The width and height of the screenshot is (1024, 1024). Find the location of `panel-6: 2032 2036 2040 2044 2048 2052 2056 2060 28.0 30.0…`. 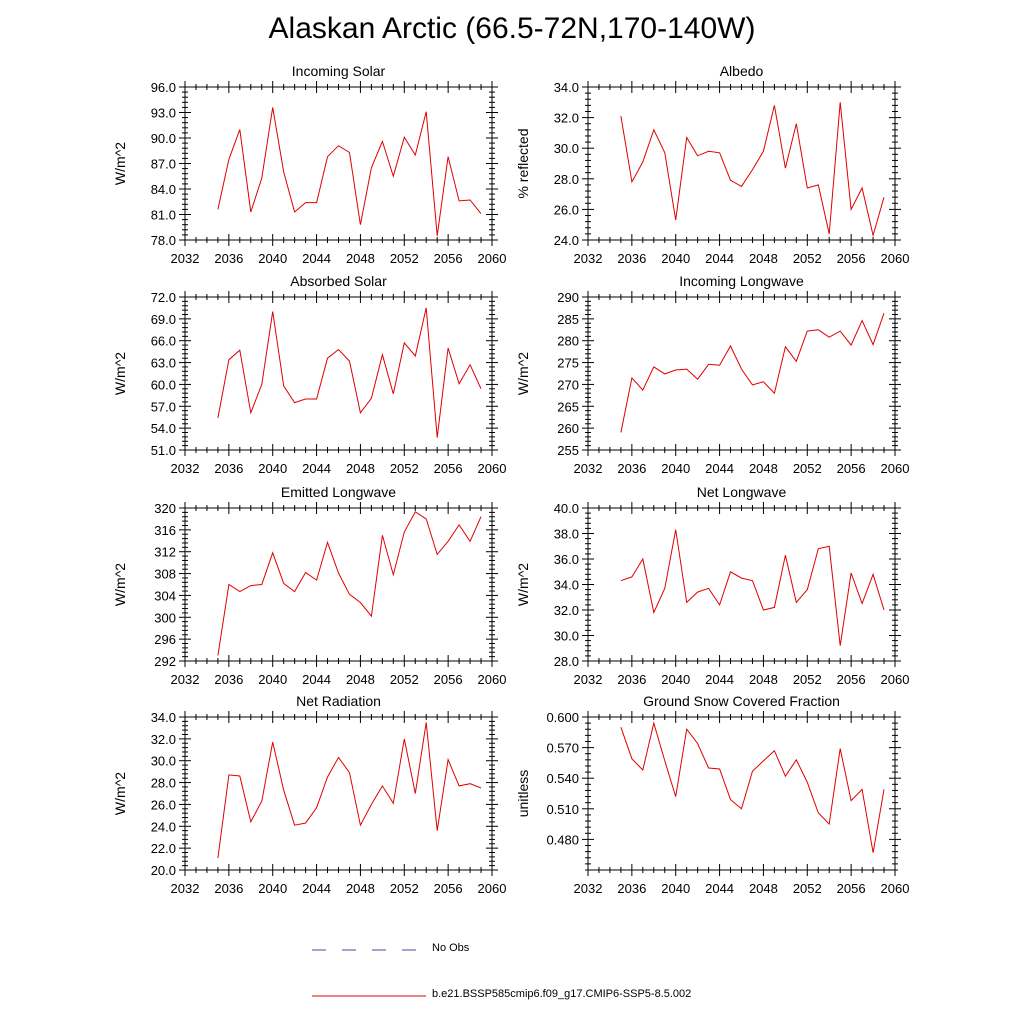

panel-6: 2032 2036 2040 2044 2048 2052 2056 2060 28.0 30.0… is located at coordinates (712, 585).